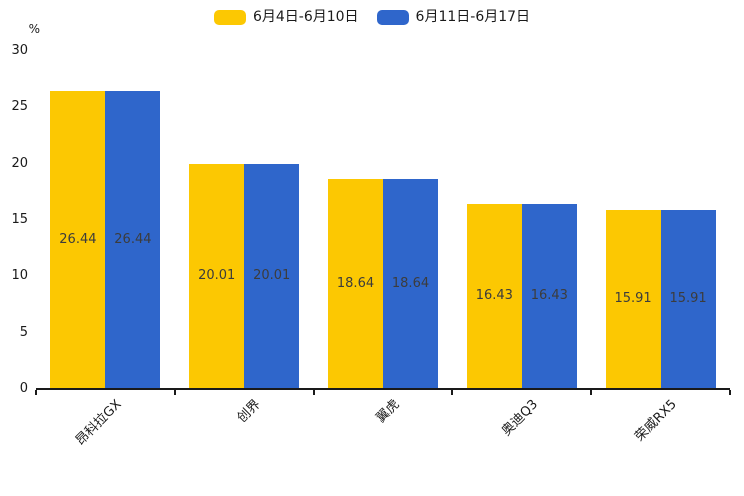 The image size is (744, 496). What do you see at coordinates (19, 107) in the screenshot?
I see `y-tick-label: 25` at bounding box center [19, 107].